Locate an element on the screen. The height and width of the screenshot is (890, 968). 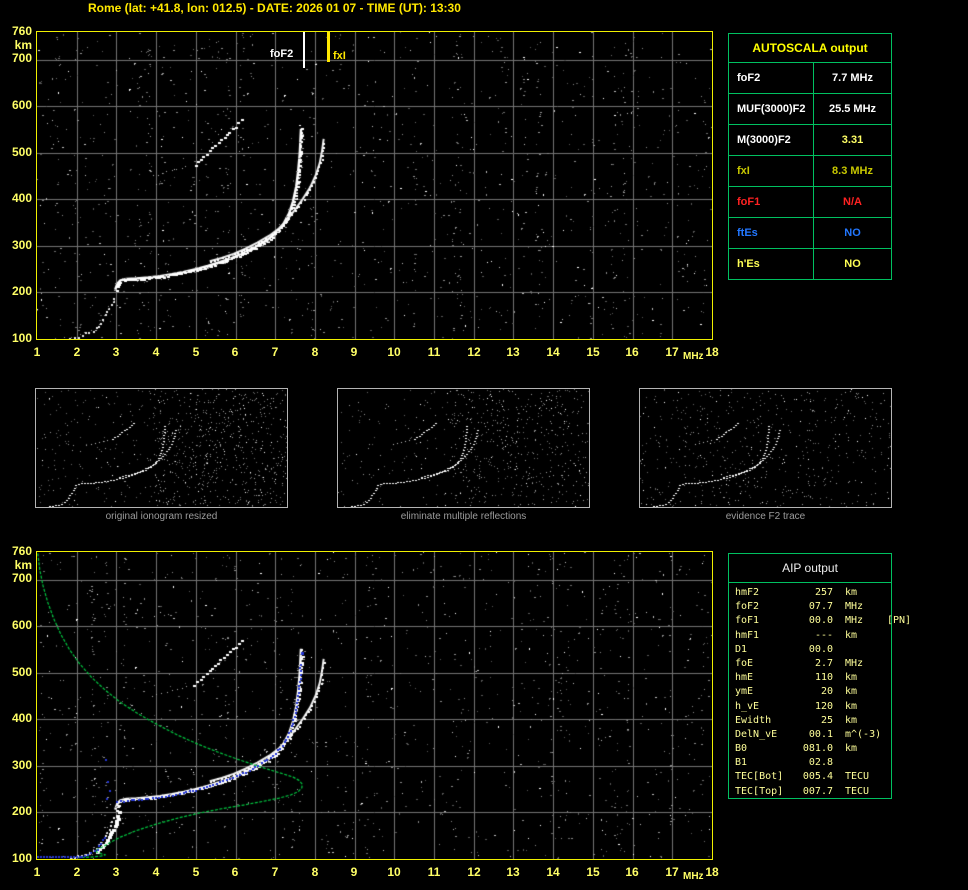
aip-cell-v: 120 is located at coordinates (823, 706).